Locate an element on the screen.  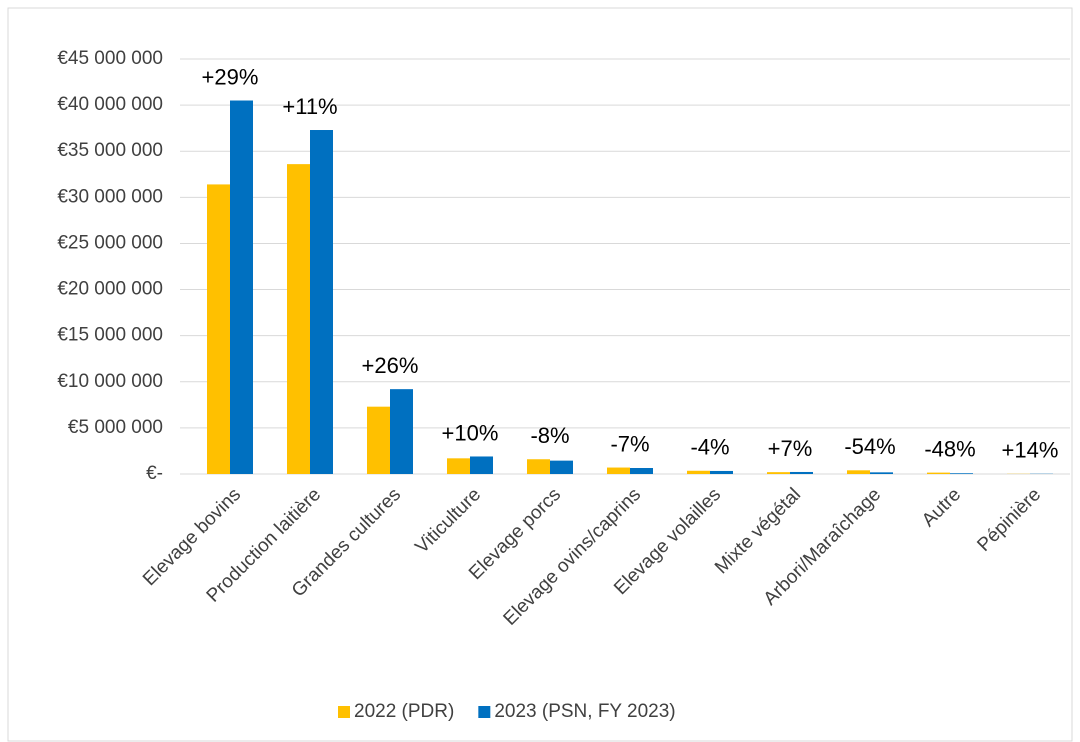
x-tick-label: Pépinière is located at coordinates (1009, 520).